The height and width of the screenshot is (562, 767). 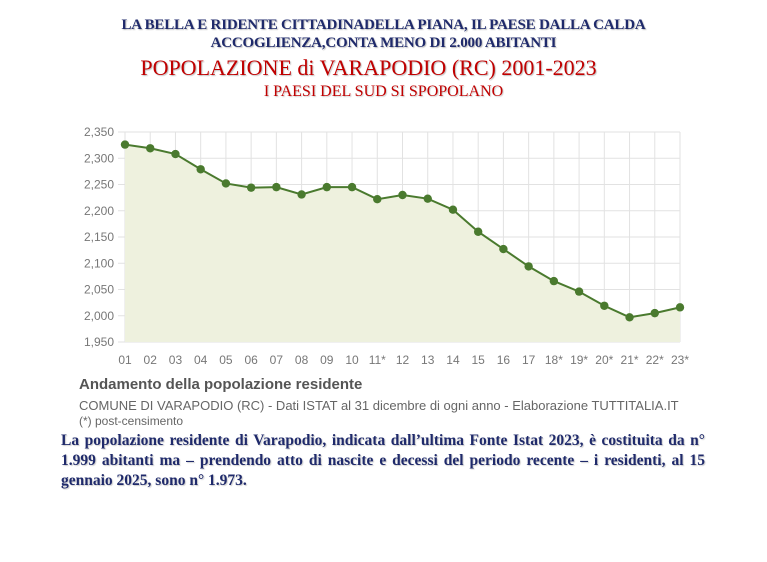 What do you see at coordinates (176, 360) in the screenshot?
I see `x-tick-label: 03` at bounding box center [176, 360].